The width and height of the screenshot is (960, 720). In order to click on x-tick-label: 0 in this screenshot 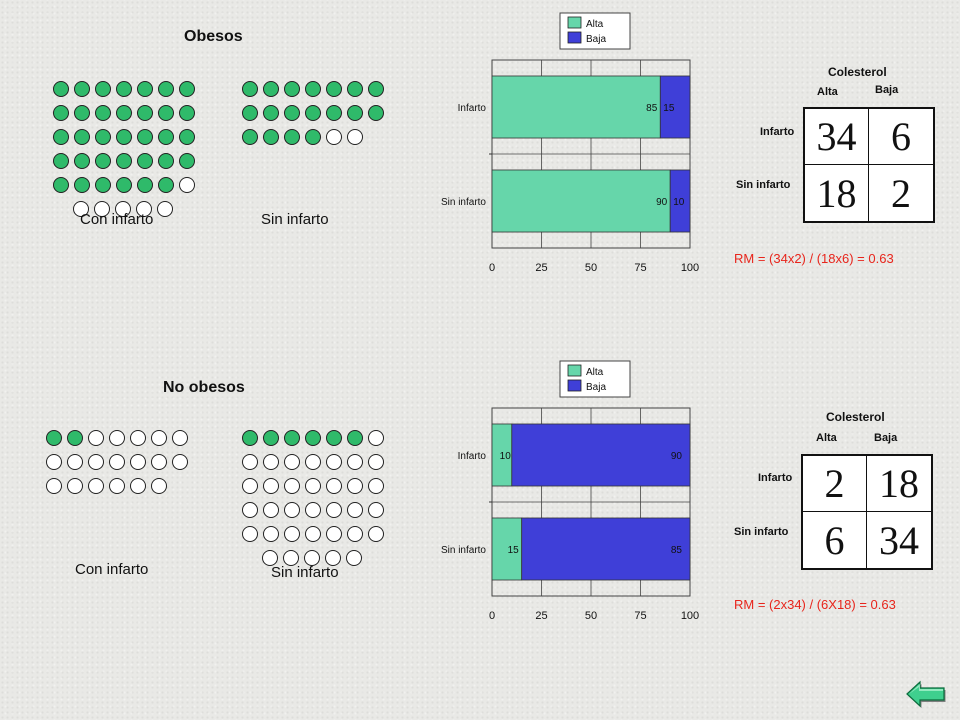, I will do `click(492, 616)`.